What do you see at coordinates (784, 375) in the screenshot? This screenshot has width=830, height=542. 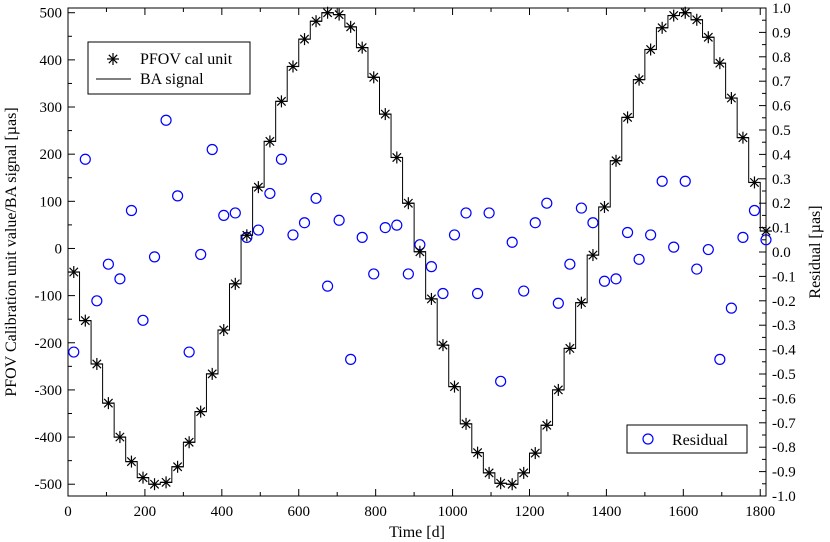 I see `y2-tick-label: -0.5` at bounding box center [784, 375].